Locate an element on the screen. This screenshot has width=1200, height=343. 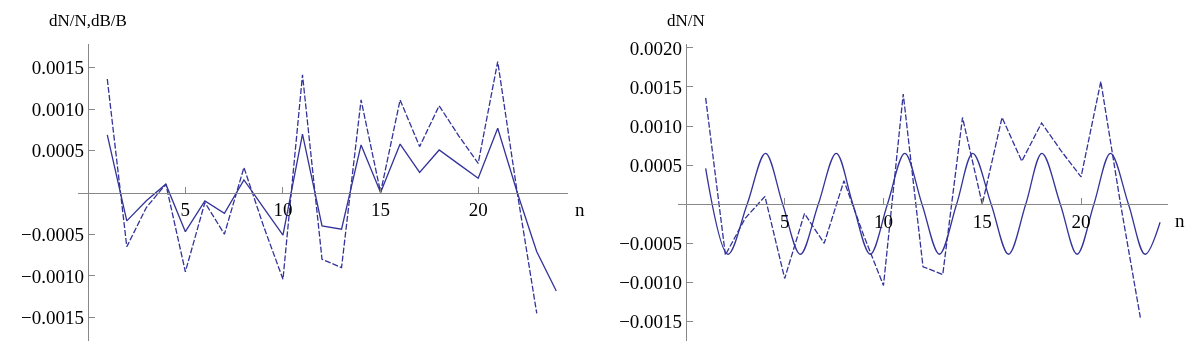
x-tick-label: 5 is located at coordinates (185, 210).